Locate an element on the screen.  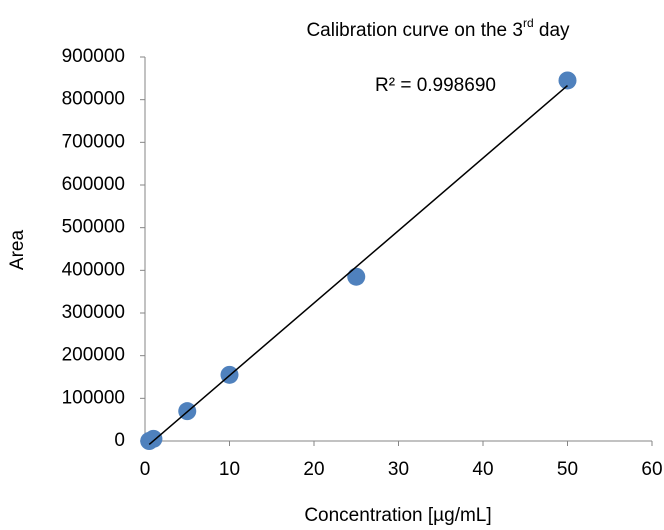
title-suffix: day is located at coordinates (552, 30).